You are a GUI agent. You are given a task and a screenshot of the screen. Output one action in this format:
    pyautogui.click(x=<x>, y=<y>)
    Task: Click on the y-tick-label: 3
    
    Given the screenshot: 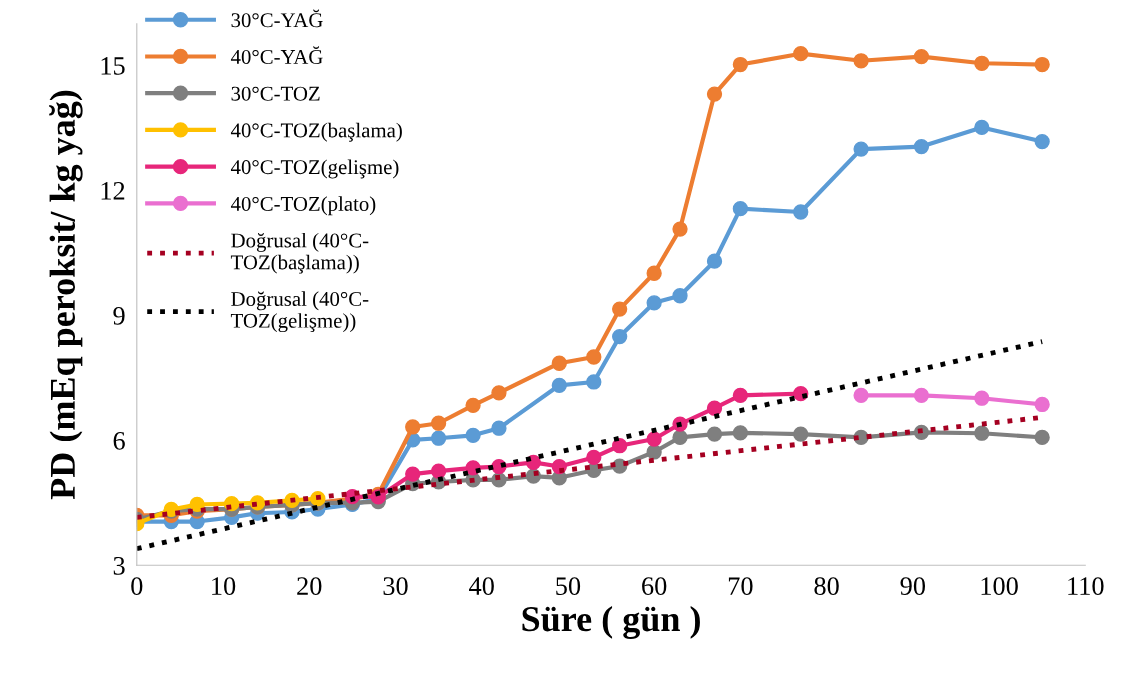 What is the action you would take?
    pyautogui.click(x=119, y=565)
    